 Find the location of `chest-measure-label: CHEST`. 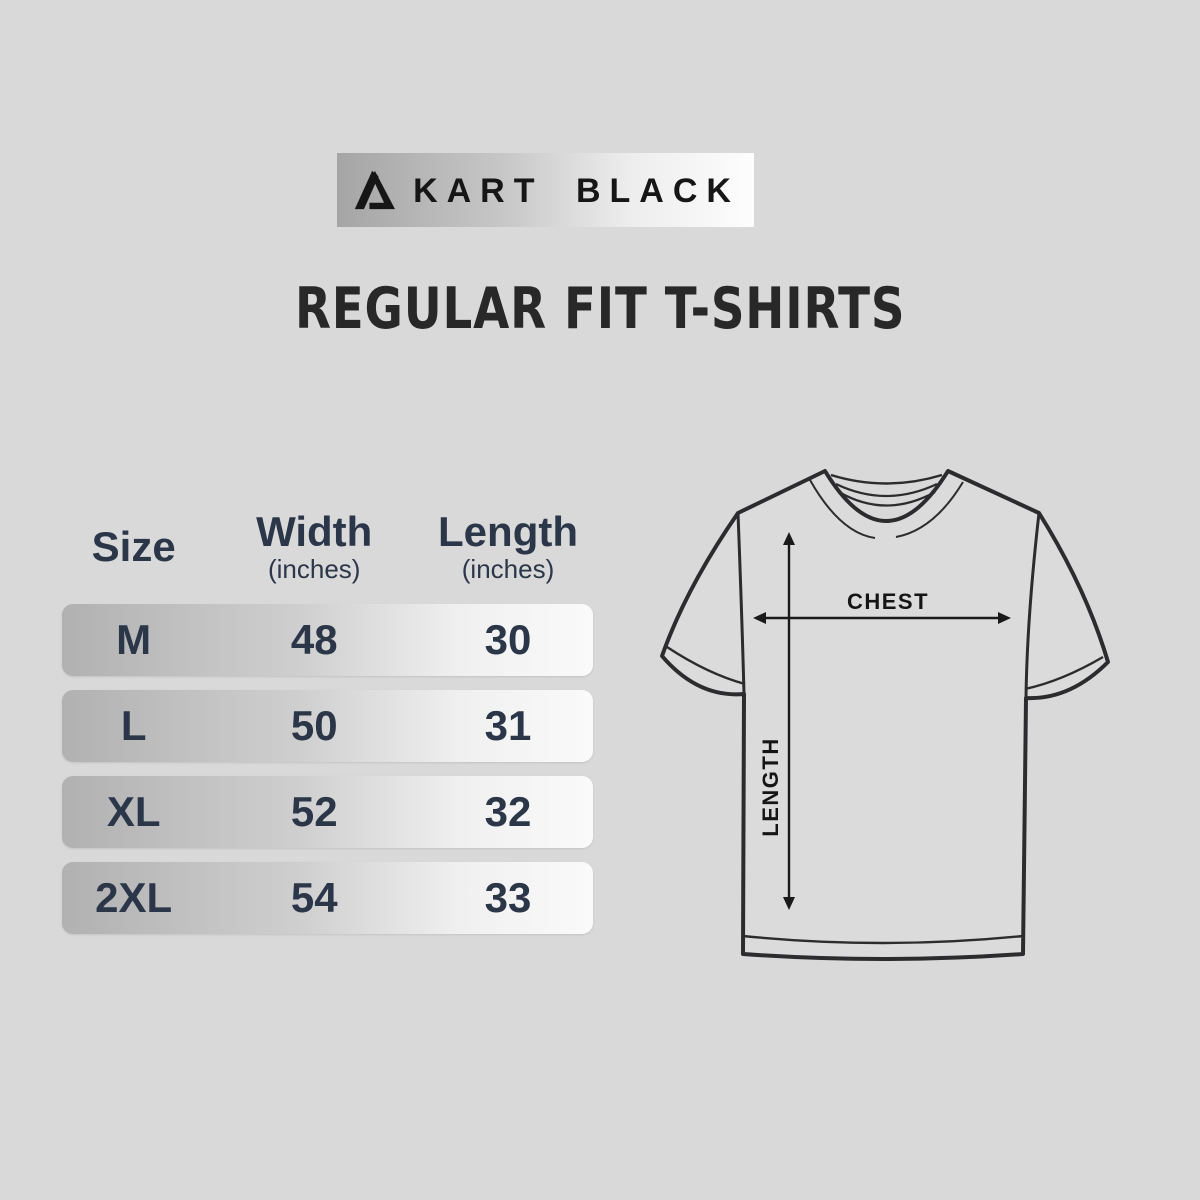

chest-measure-label: CHEST is located at coordinates (888, 601).